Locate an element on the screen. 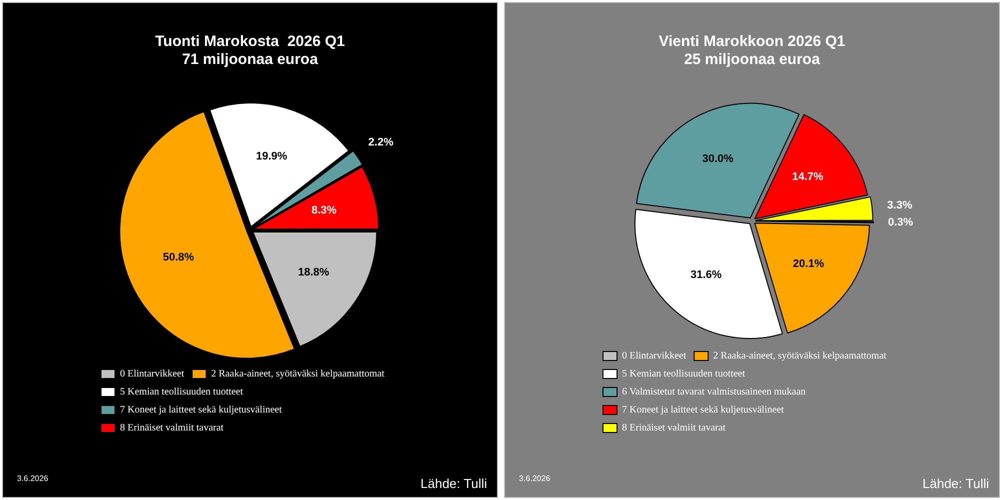  data-label: 20.1% is located at coordinates (808, 264).